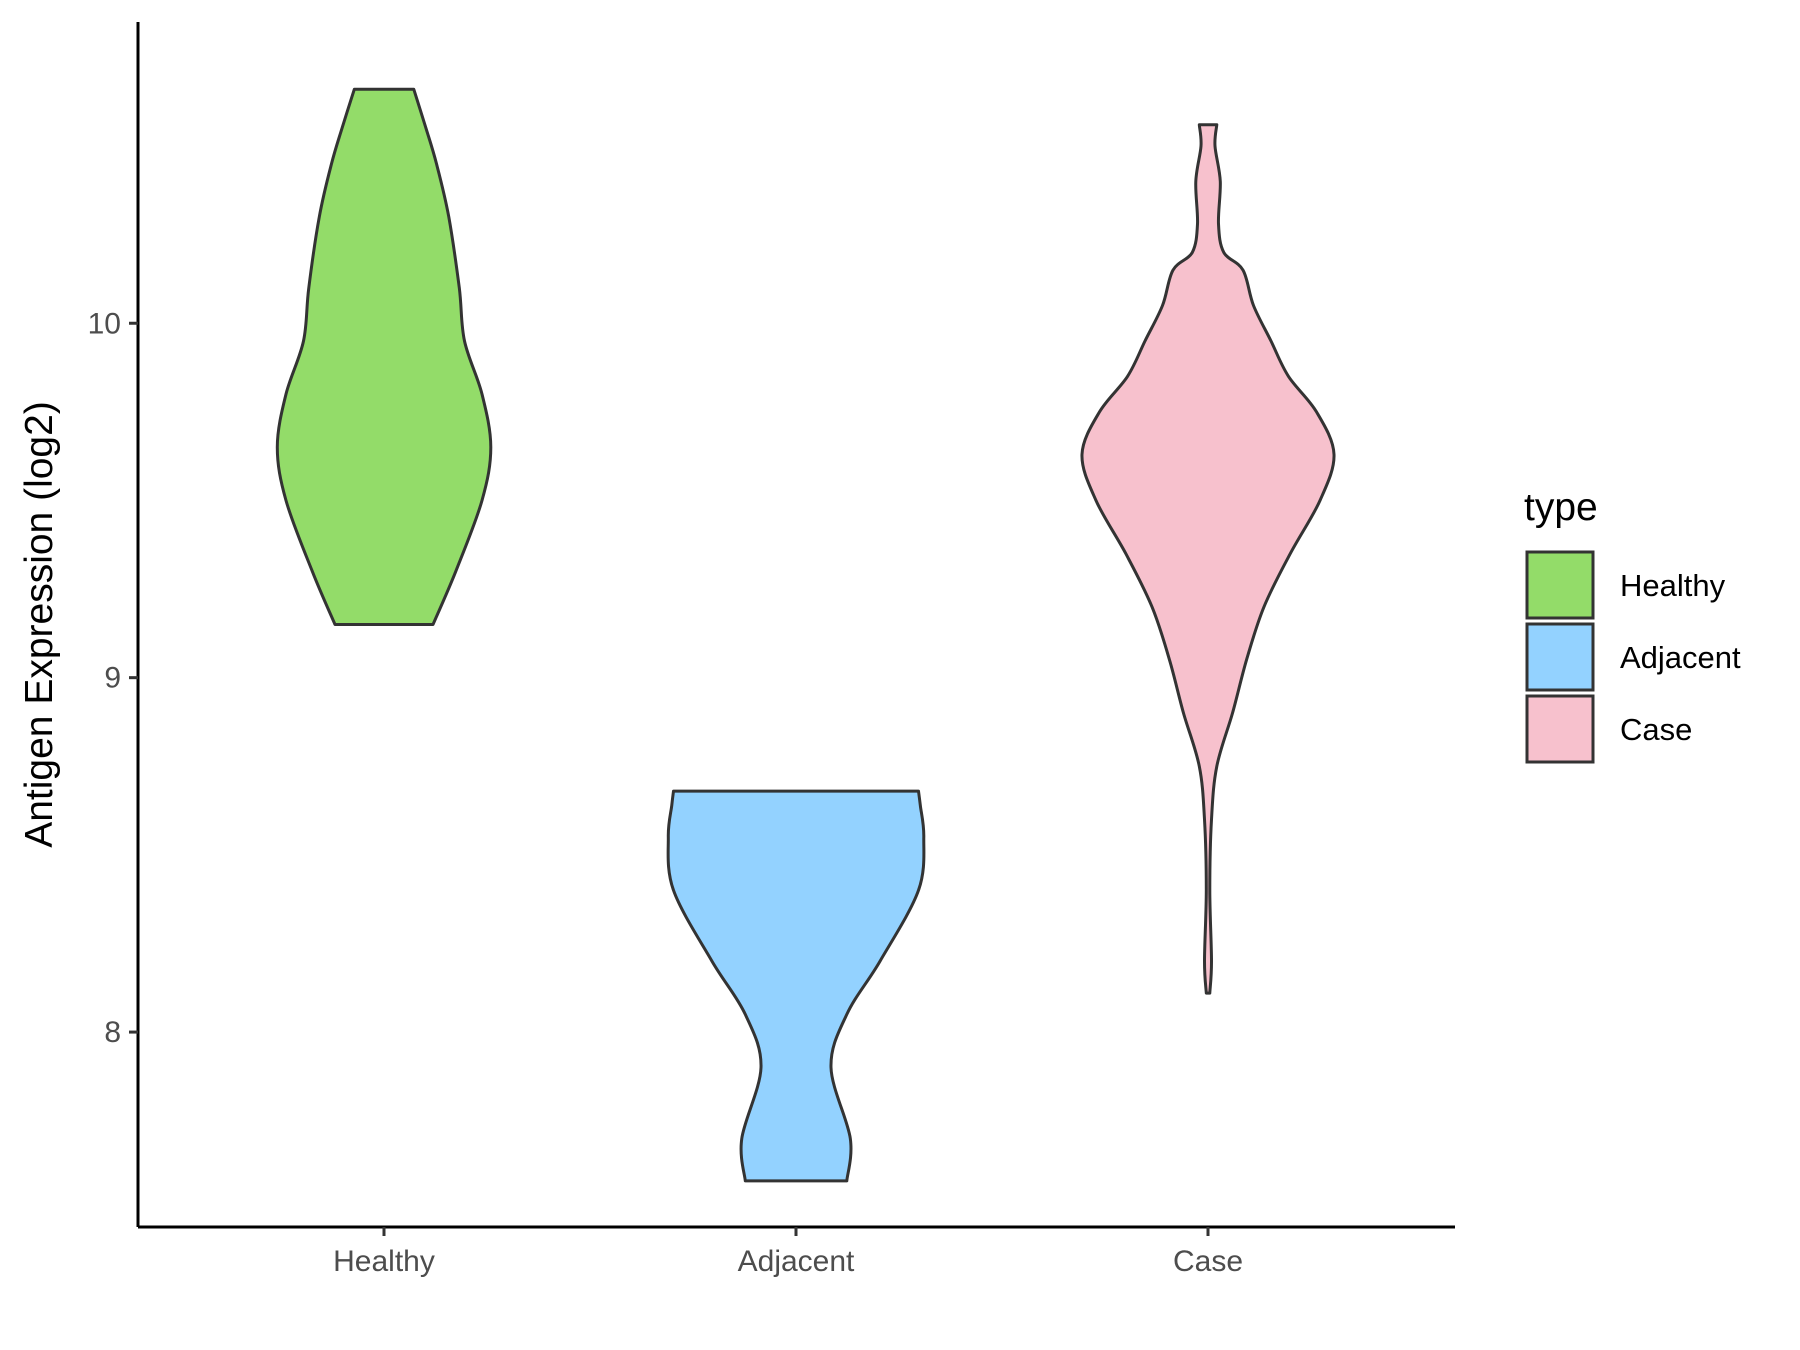  I want to click on x-tick-label: Healthy, so click(384, 1261).